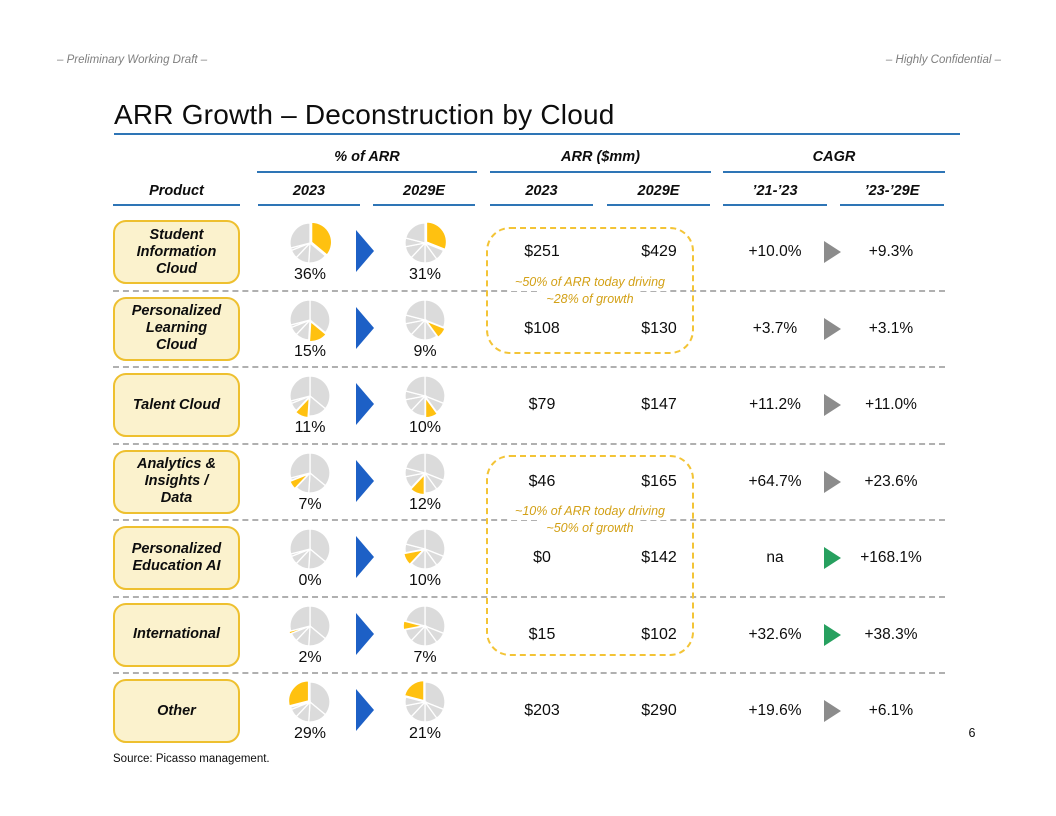  Describe the element at coordinates (834, 172) in the screenshot. I see `group-rule-cagr` at that location.